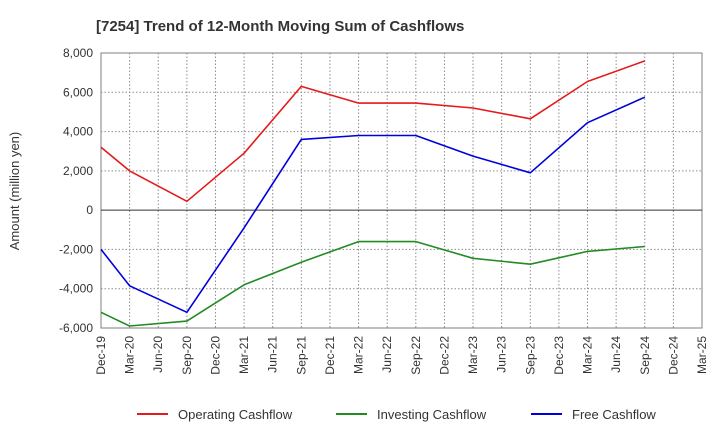  Describe the element at coordinates (76, 328) in the screenshot. I see `y-tick-label: -6,000` at that location.